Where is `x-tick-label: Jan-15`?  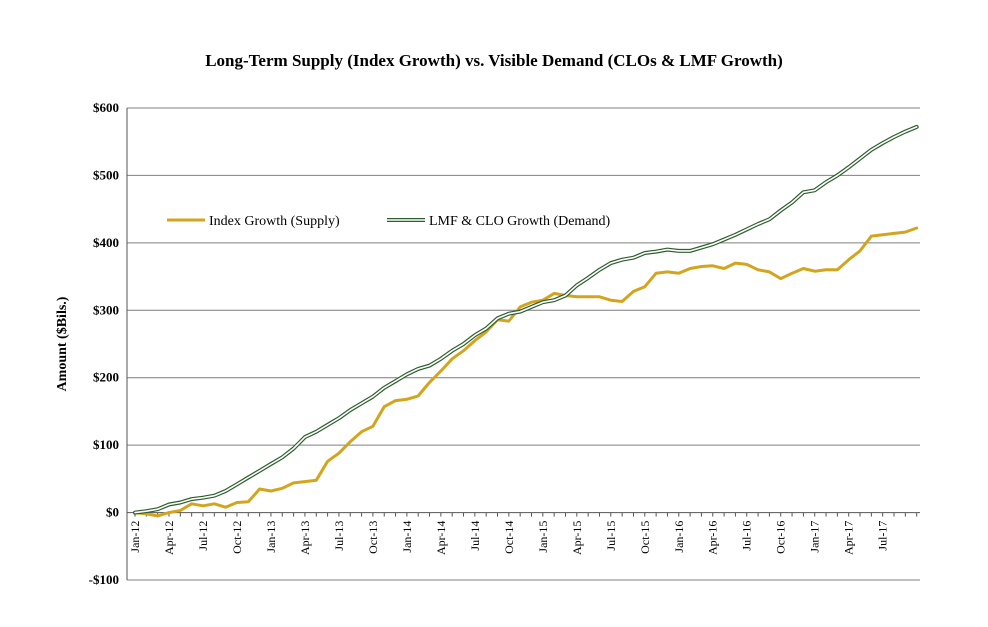
x-tick-label: Jan-15 is located at coordinates (543, 537).